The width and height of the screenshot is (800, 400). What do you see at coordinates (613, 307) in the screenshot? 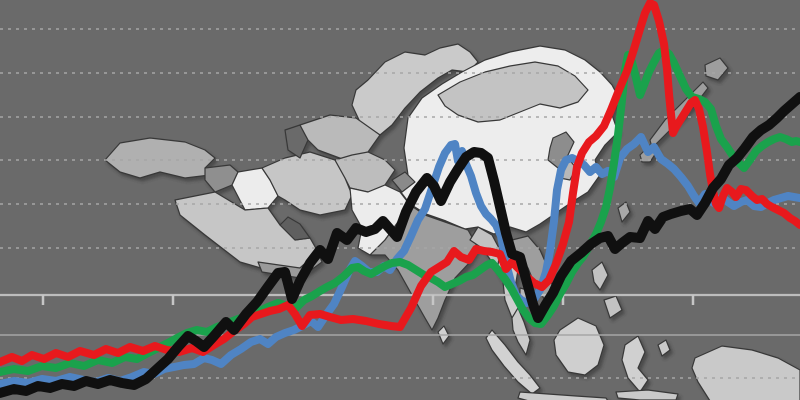
I see `landmass-philippines-mindanao` at bounding box center [613, 307].